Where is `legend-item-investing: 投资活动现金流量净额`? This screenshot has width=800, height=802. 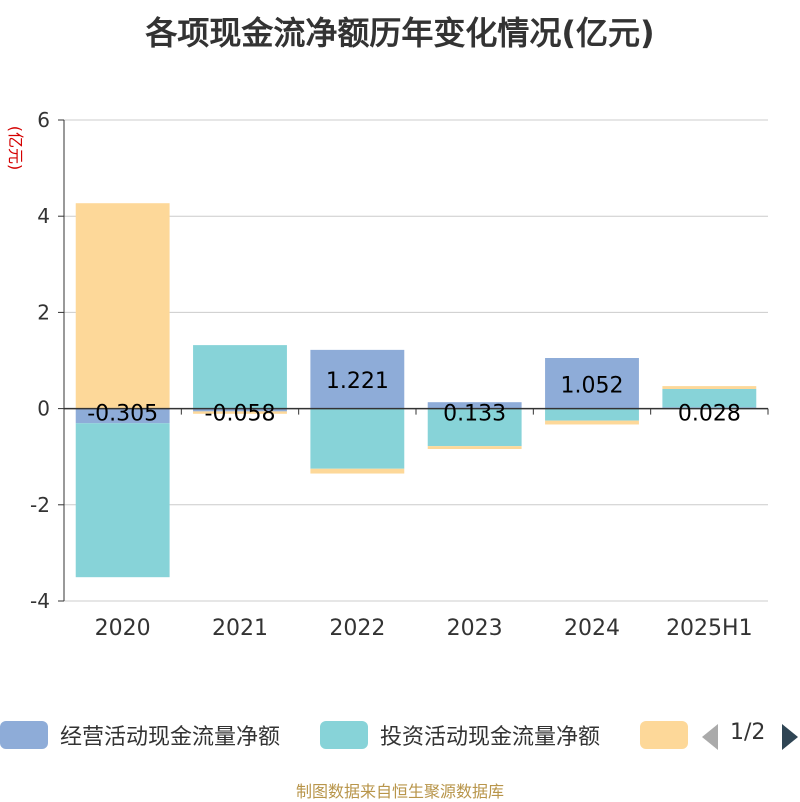
legend-item-investing: 投资活动现金流量净额 is located at coordinates (460, 735).